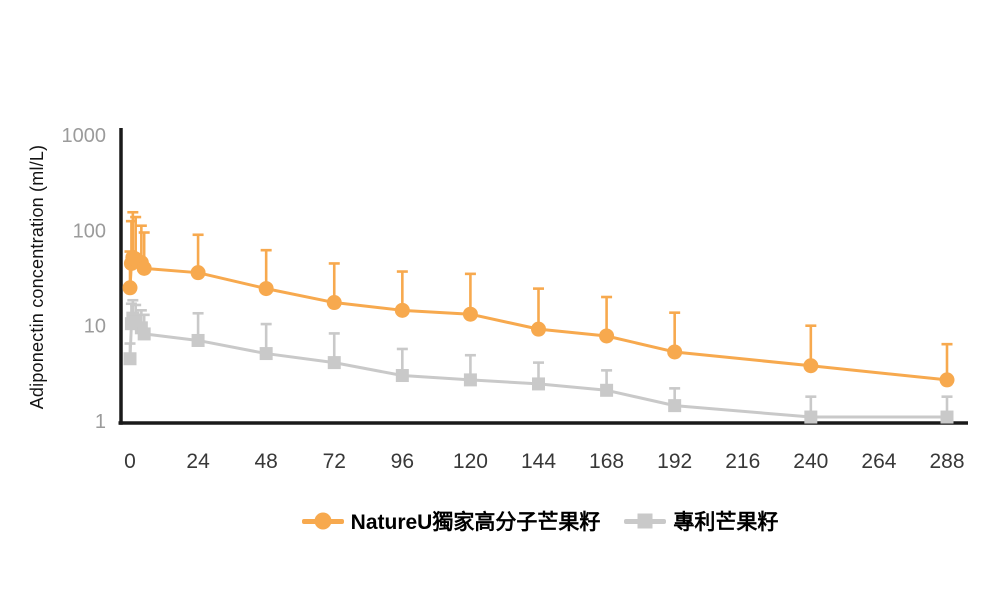  I want to click on legend-line-circle-icon, so click(322, 521).